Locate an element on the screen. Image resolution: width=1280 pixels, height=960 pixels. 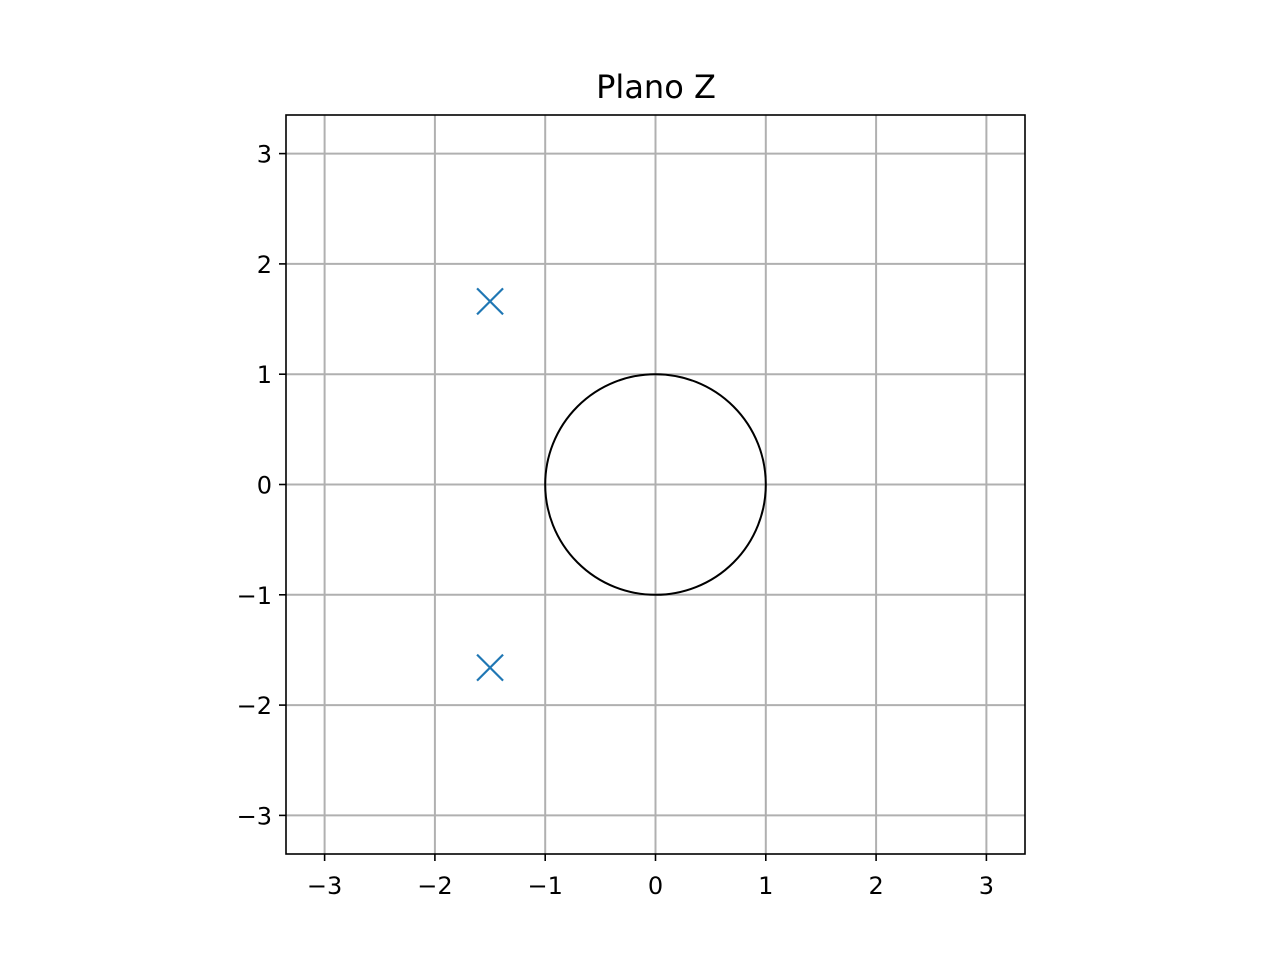
y-tick-label-4: 1 is located at coordinates (264, 375).